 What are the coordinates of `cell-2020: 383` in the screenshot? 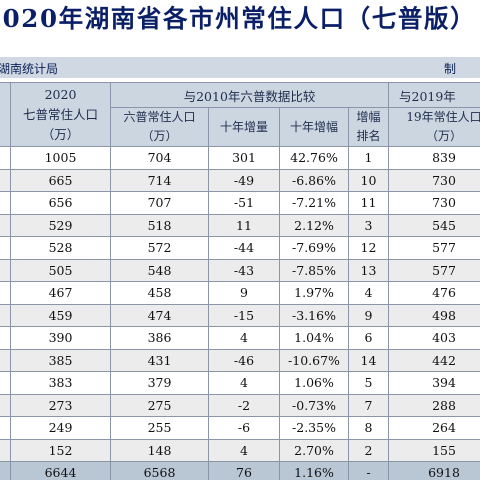 It's located at (60, 383).